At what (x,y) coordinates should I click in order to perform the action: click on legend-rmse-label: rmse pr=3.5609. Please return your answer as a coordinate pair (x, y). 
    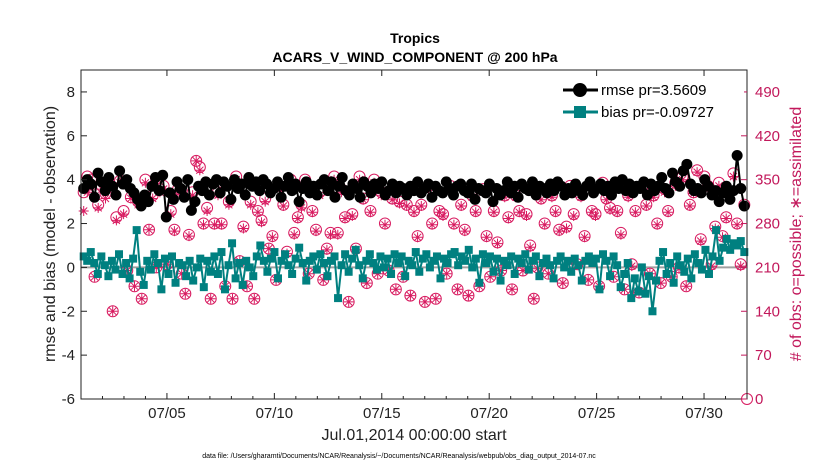
    Looking at the image, I should click on (653, 90).